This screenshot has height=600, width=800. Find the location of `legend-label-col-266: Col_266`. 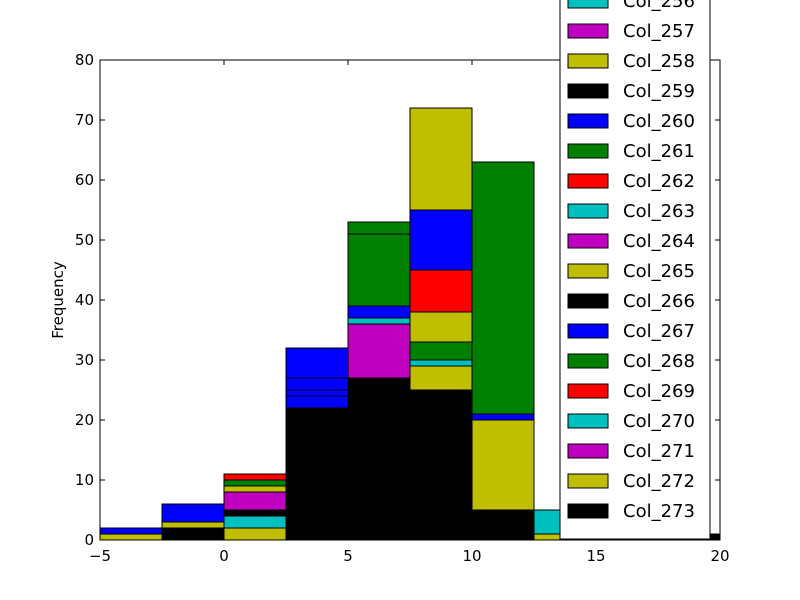

legend-label-col-266: Col_266 is located at coordinates (659, 301).